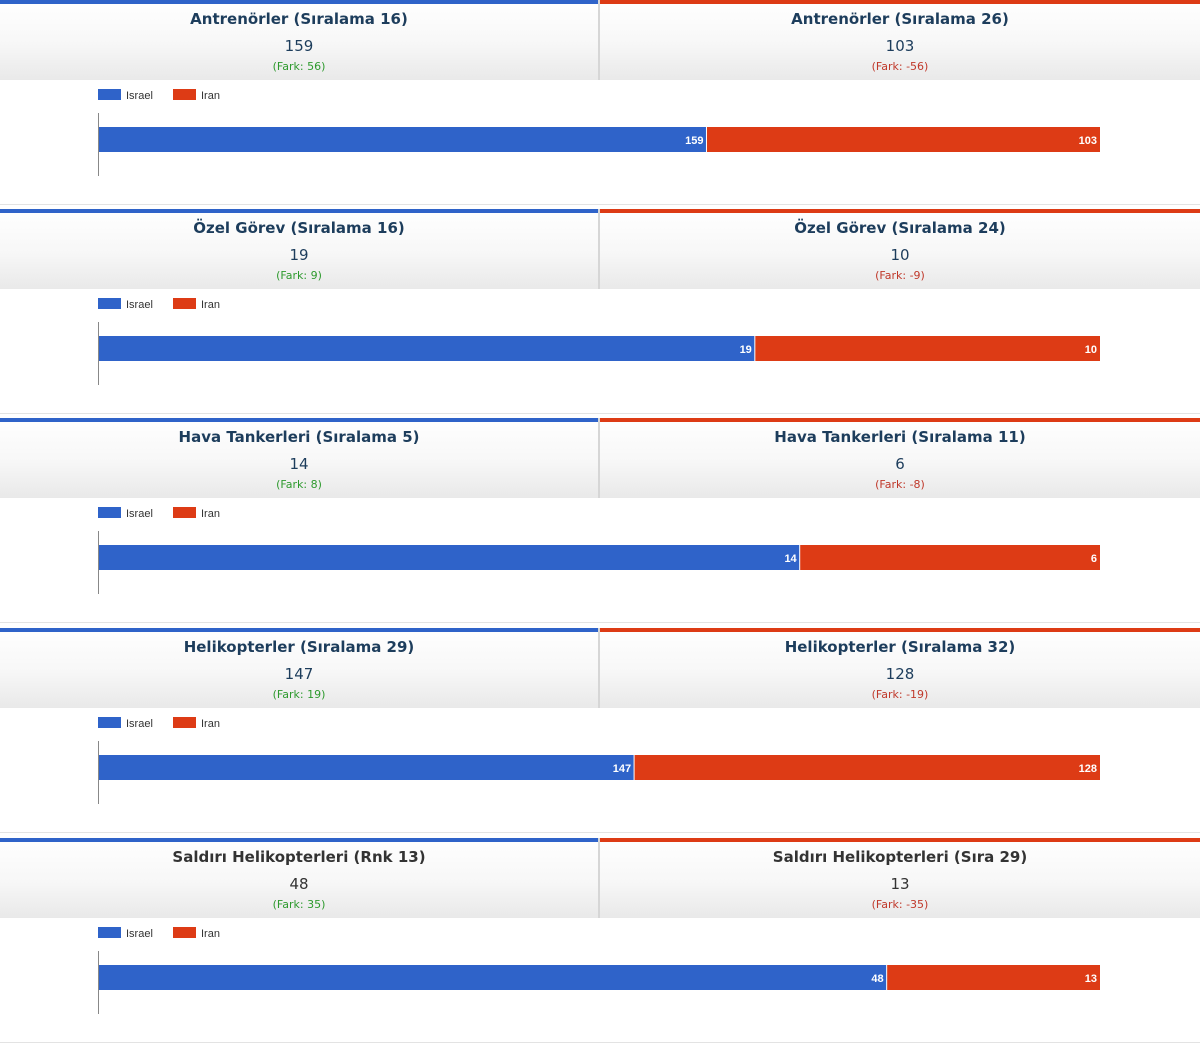  I want to click on stacked-bar-chart: Israel Iran 147 128, so click(600, 770).